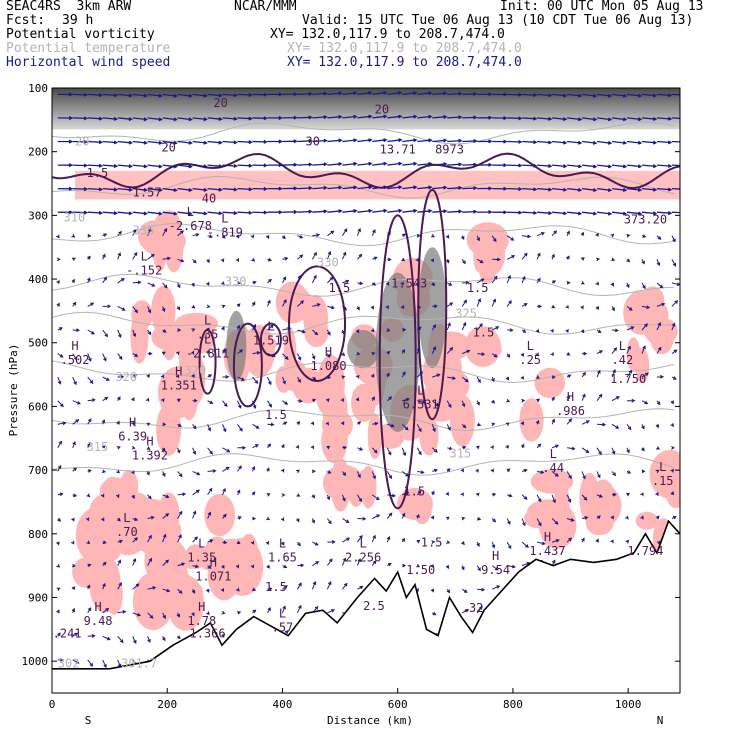 This screenshot has width=740, height=740. I want to click on forecast-label: Fcst:, so click(26, 20).